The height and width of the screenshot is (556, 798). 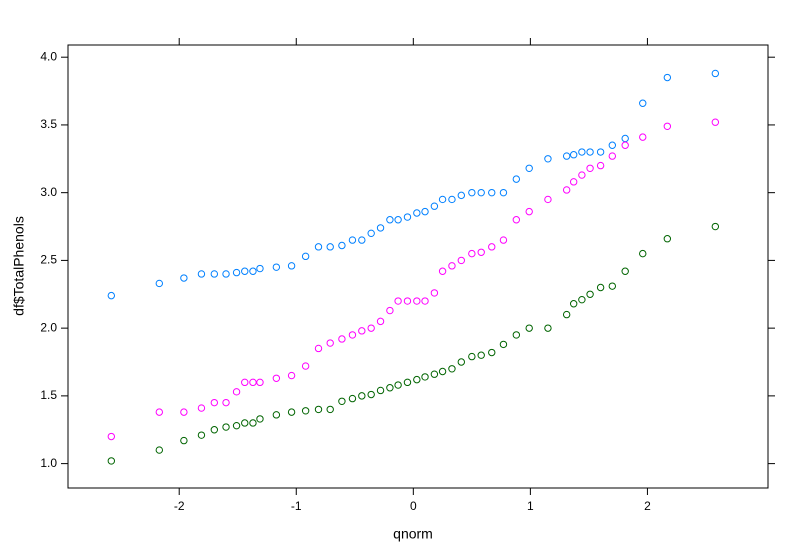 What do you see at coordinates (19, 266) in the screenshot?
I see `y-axis-label: df$TotalPhenols` at bounding box center [19, 266].